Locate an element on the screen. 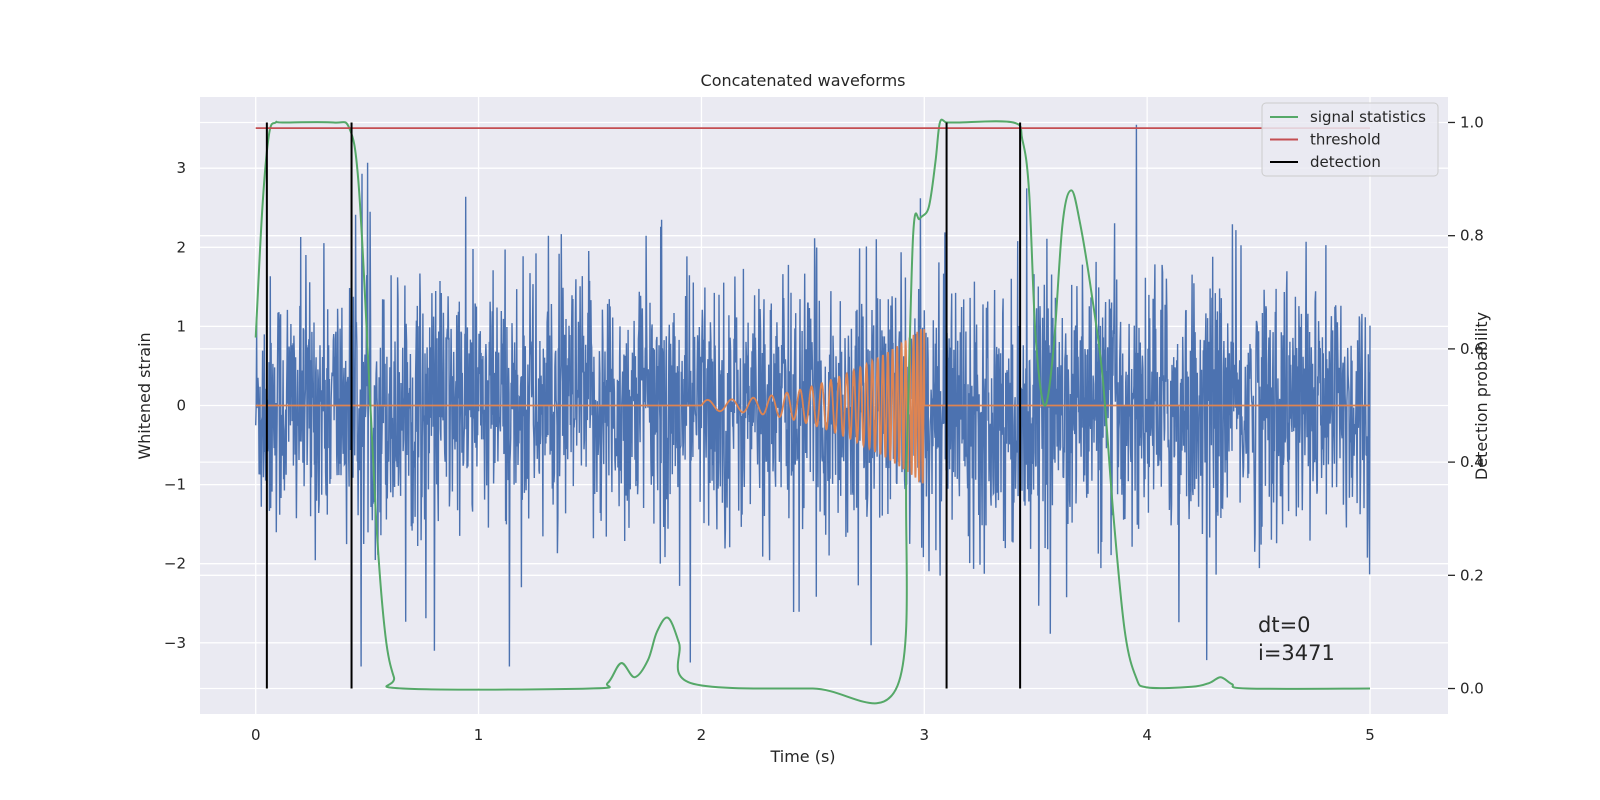 This screenshot has width=1600, height=800. legend-entry: signal statistics is located at coordinates (1368, 117).